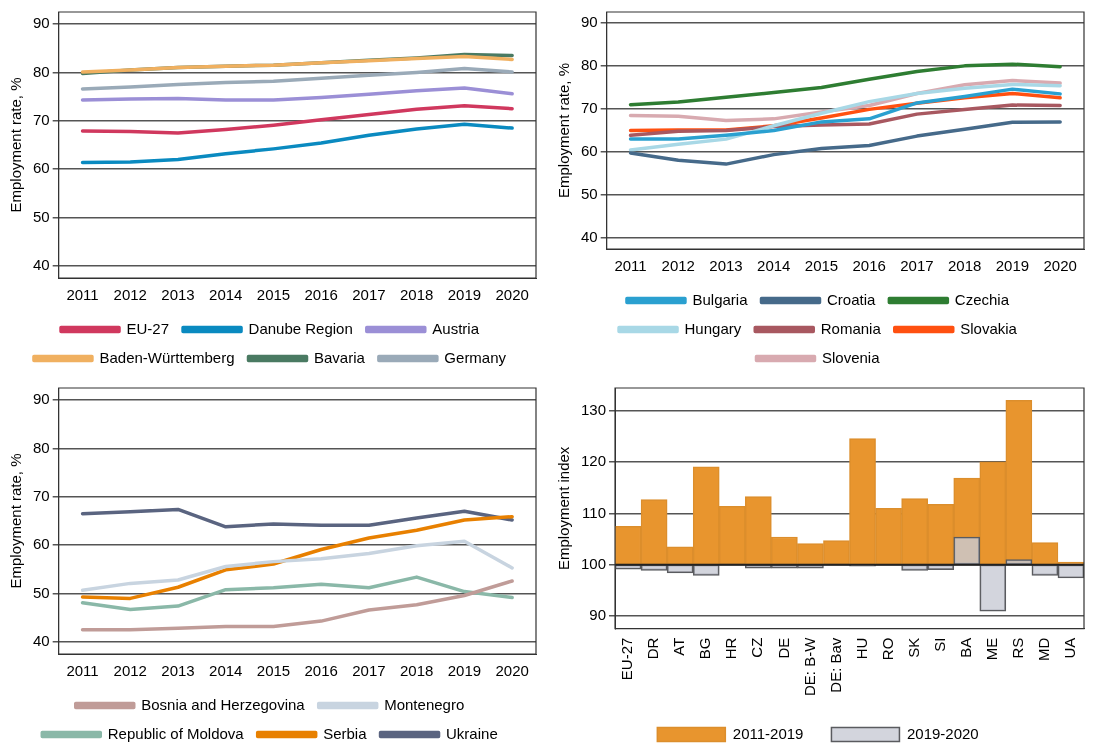 The image size is (1097, 753). I want to click on x-tick-label: HU, so click(861, 648).